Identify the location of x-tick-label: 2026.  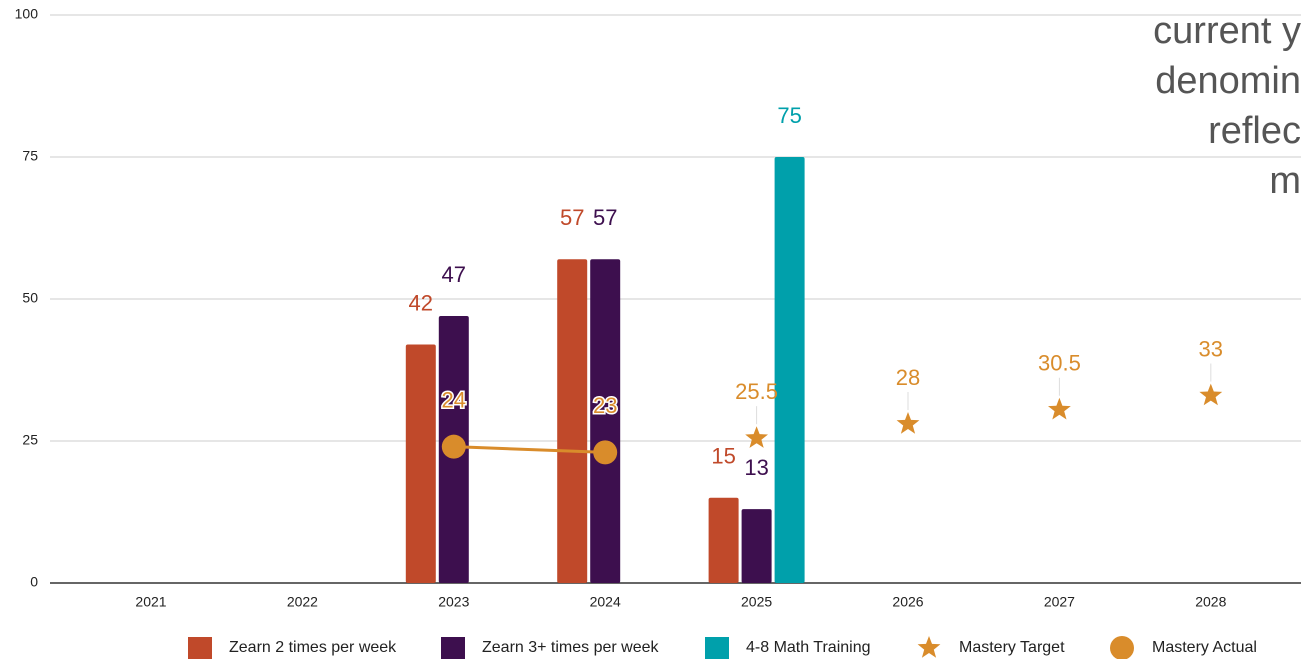
(907, 602).